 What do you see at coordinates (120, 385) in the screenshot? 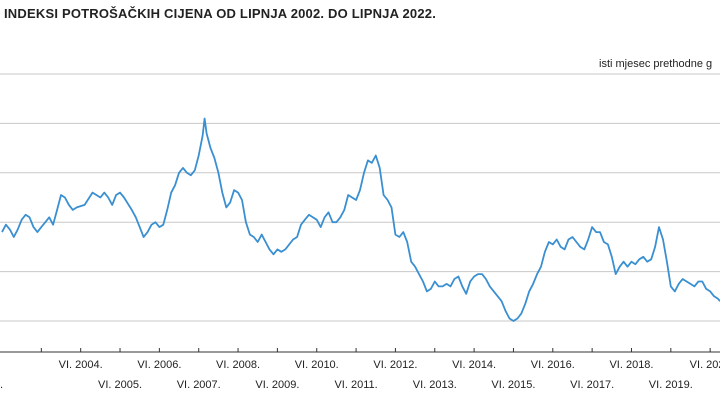
I see `x-tick-label: VI. 2005.` at bounding box center [120, 385].